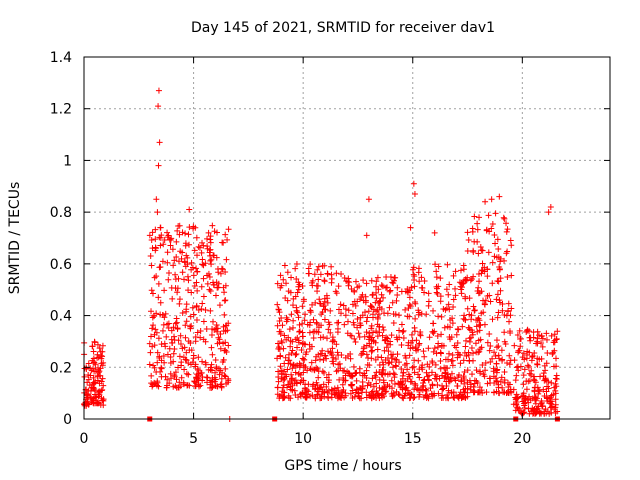 The height and width of the screenshot is (480, 640). Describe the element at coordinates (61, 265) in the screenshot. I see `y-tick-label: 0.6` at that location.